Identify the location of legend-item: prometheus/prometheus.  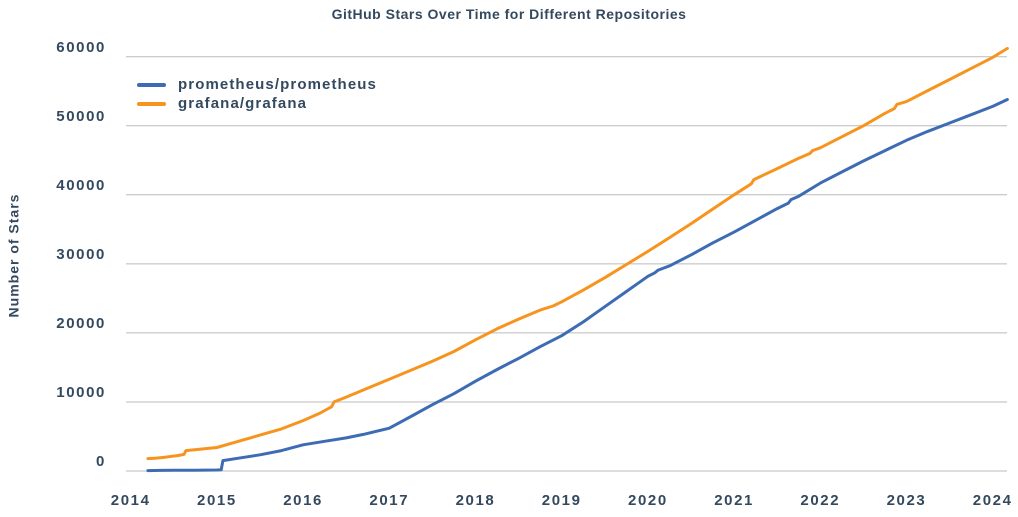
(257, 84).